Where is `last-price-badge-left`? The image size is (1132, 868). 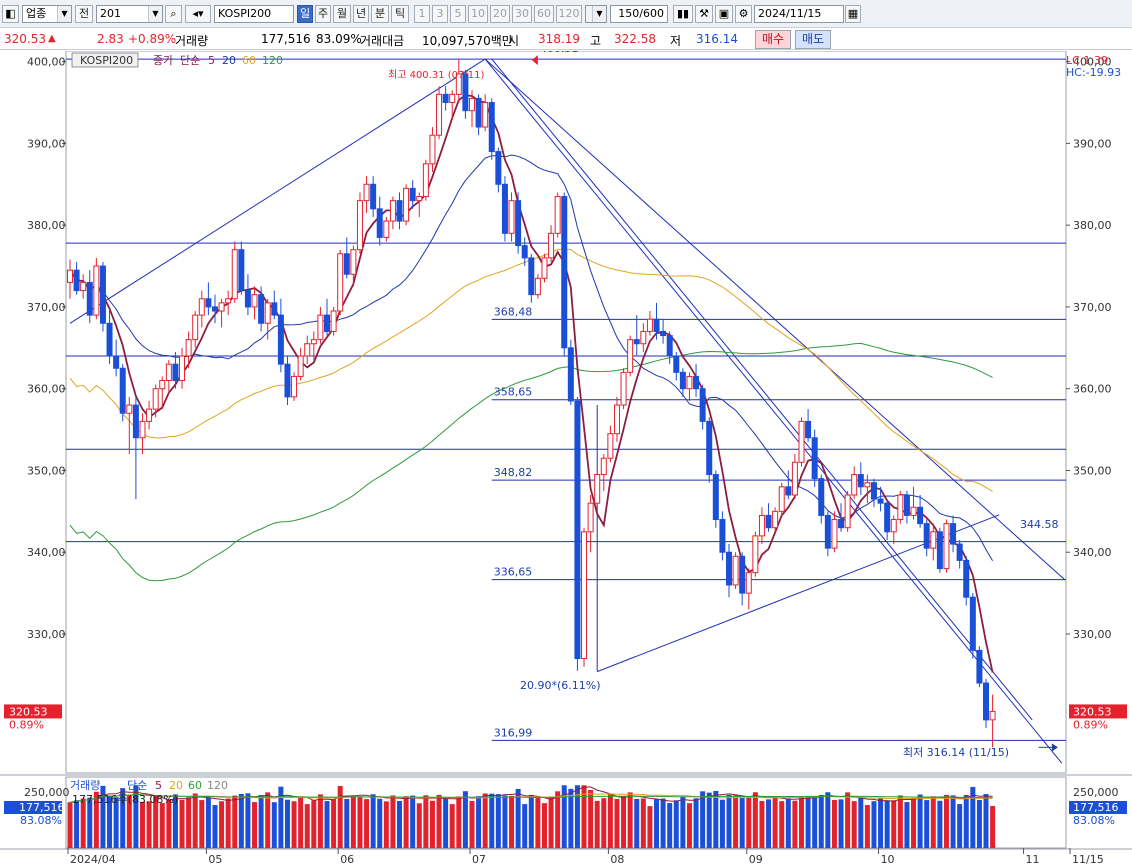 last-price-badge-left is located at coordinates (33, 711).